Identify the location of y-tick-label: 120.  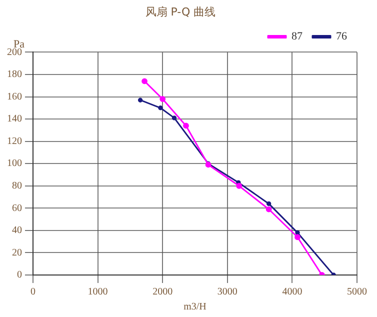
(14, 141).